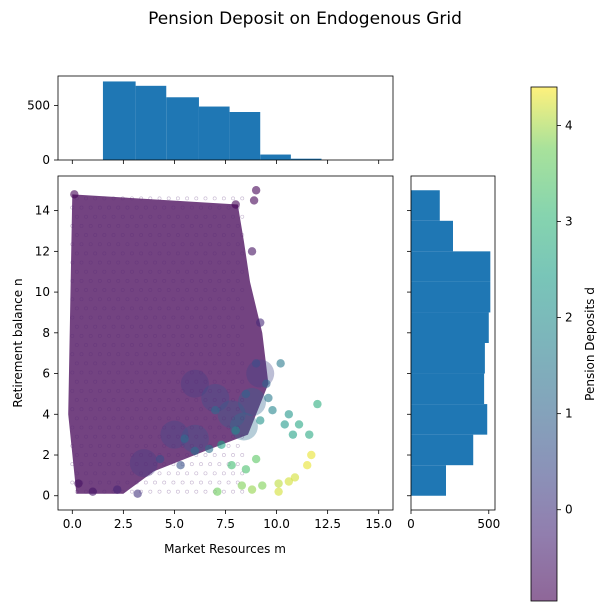 The height and width of the screenshot is (611, 609). Describe the element at coordinates (225, 524) in the screenshot. I see `x-tick-label: 7.5` at that location.